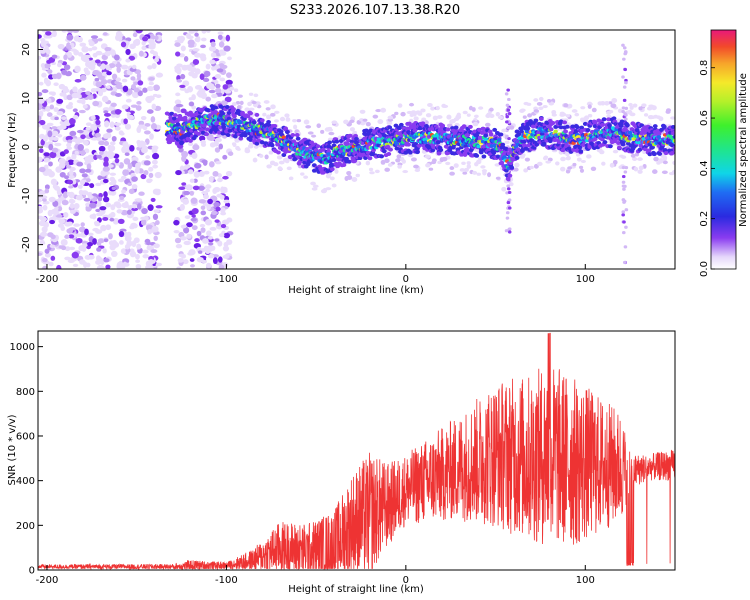  Describe the element at coordinates (226, 279) in the screenshot. I see `x-tick-label: -100` at that location.